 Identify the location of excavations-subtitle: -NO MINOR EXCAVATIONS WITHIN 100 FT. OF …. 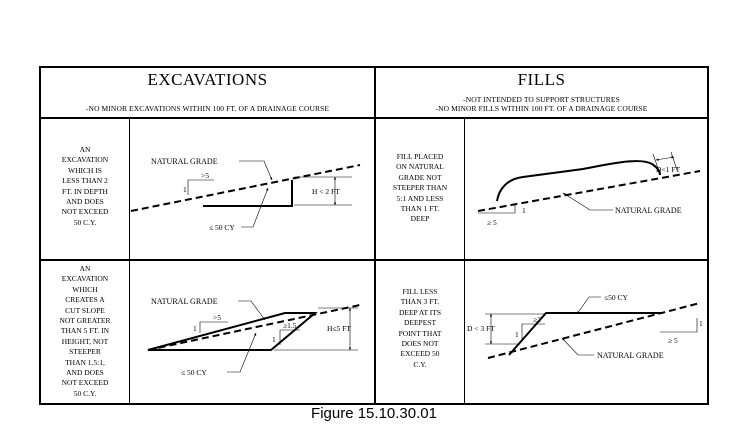
(207, 108).